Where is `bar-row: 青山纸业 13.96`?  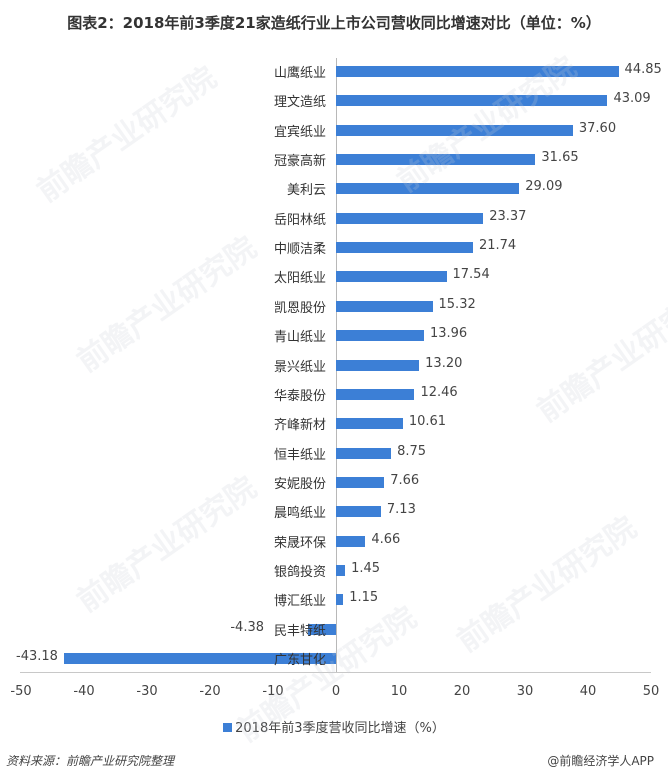 bar-row: 青山纸业 13.96 is located at coordinates (334, 335).